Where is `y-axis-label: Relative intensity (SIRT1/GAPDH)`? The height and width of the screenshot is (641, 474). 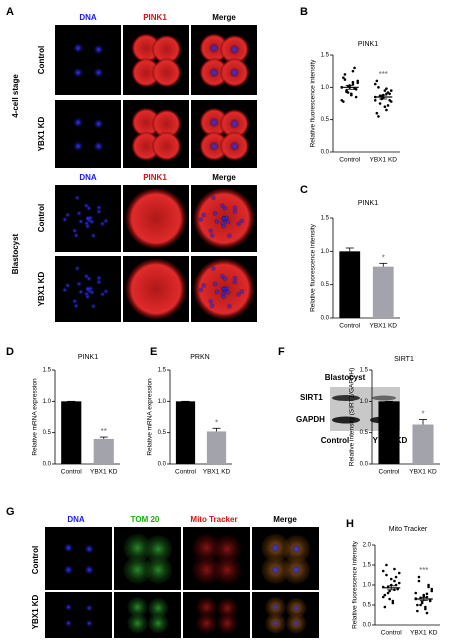
y-axis-label: Relative intensity (SIRT1/GAPDH) is located at coordinates (352, 417).